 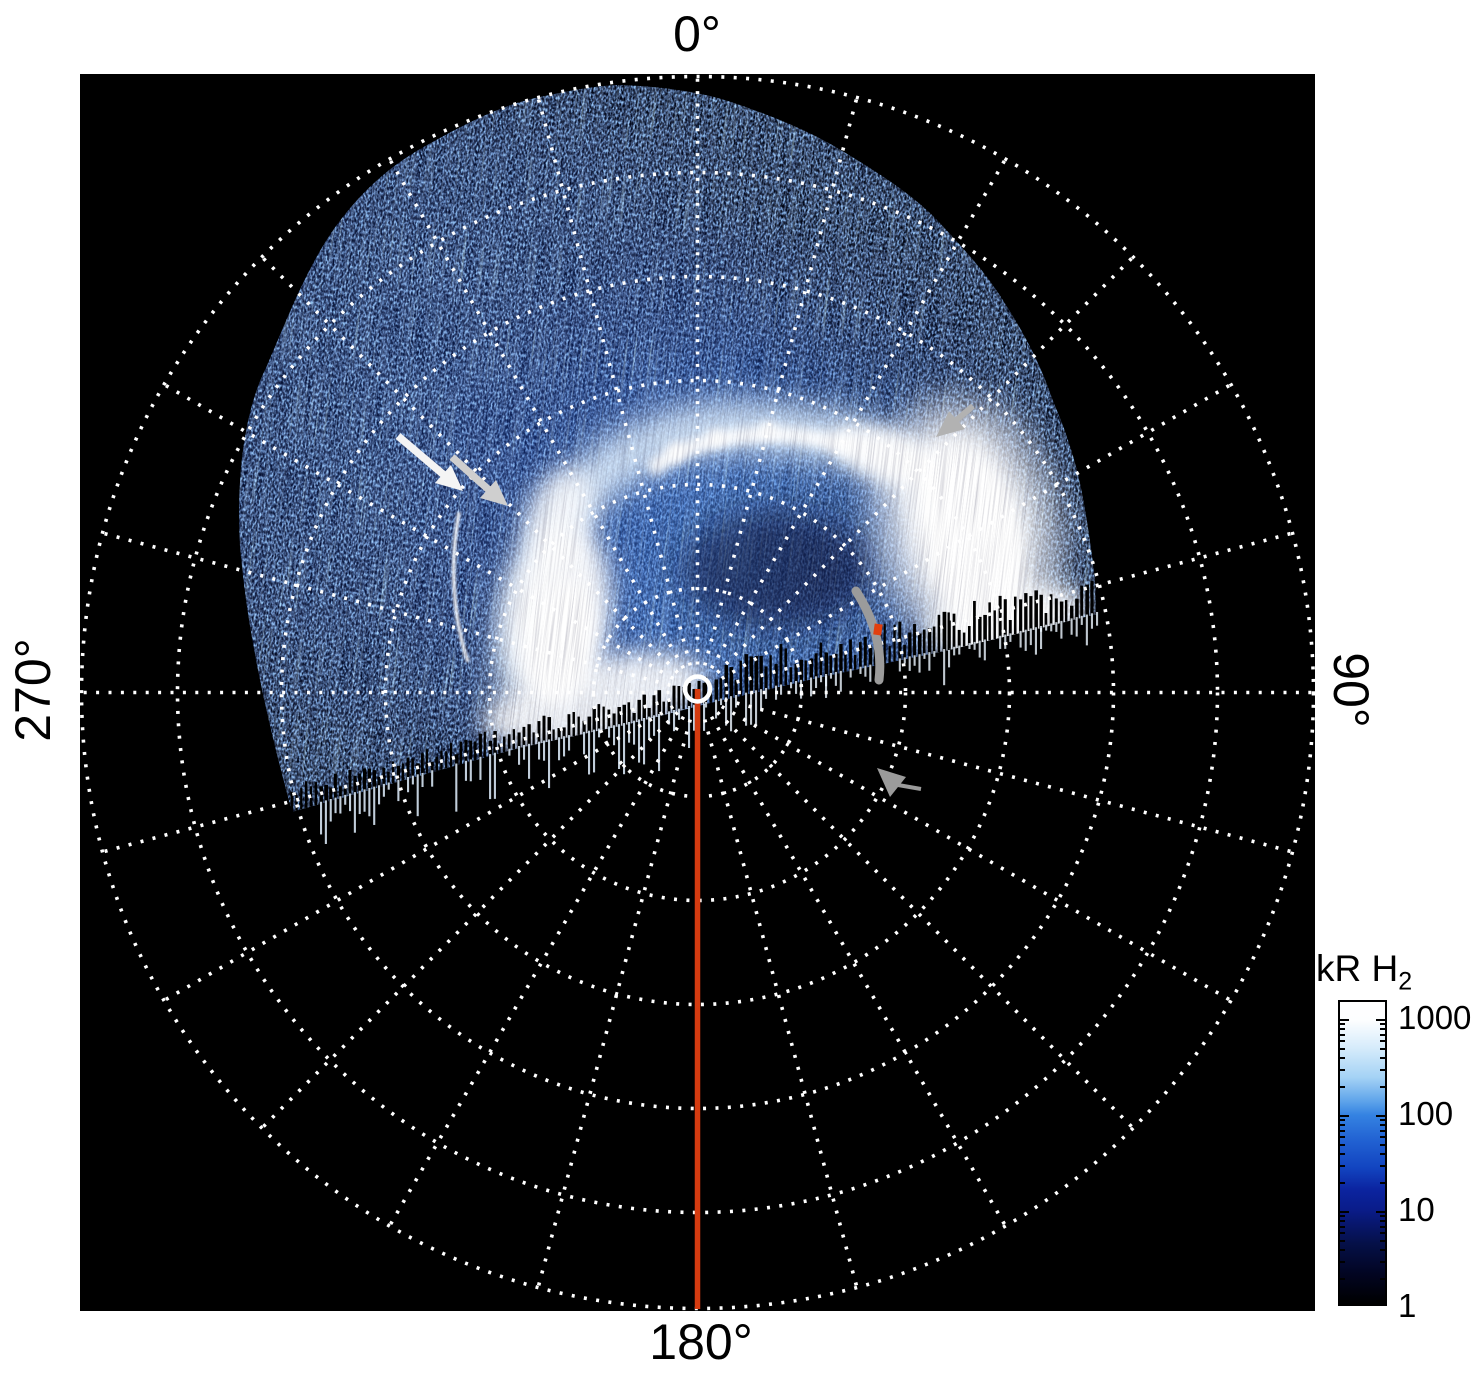 I want to click on colorbar-tick-label-1000: 1000, so click(x=1435, y=1017).